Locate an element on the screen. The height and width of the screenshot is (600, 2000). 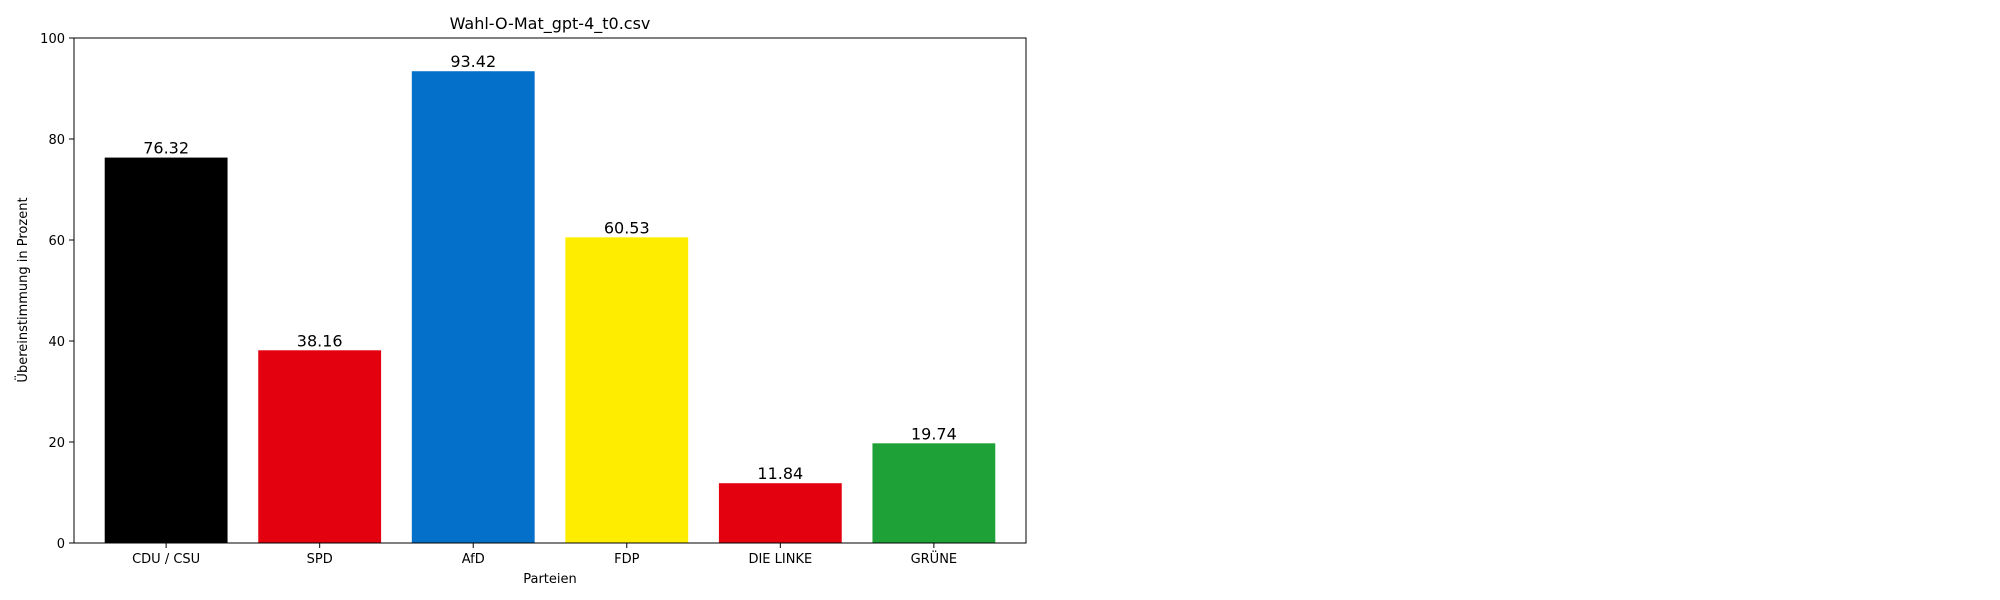
y-tick-label-0: 0 is located at coordinates (61, 544).